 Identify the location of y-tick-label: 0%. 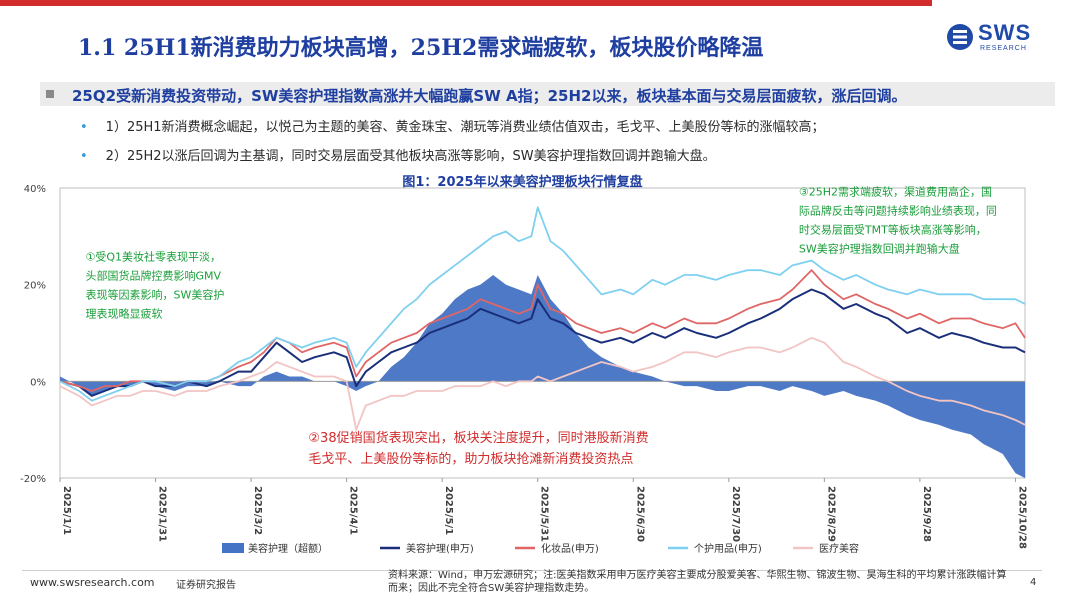
(38, 382).